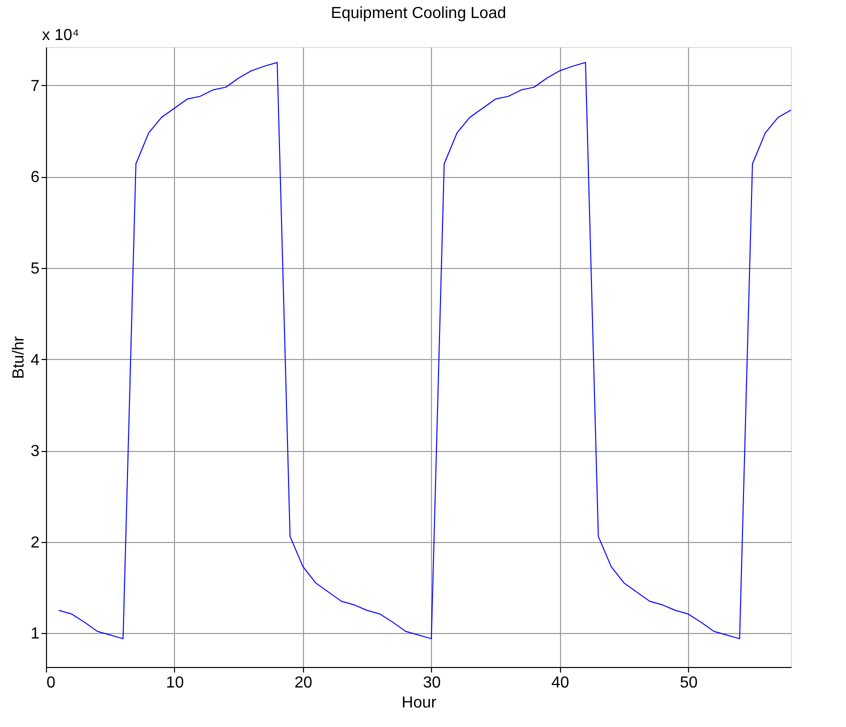 Image resolution: width=846 pixels, height=727 pixels. What do you see at coordinates (431, 683) in the screenshot?
I see `x-tick-label: 30` at bounding box center [431, 683].